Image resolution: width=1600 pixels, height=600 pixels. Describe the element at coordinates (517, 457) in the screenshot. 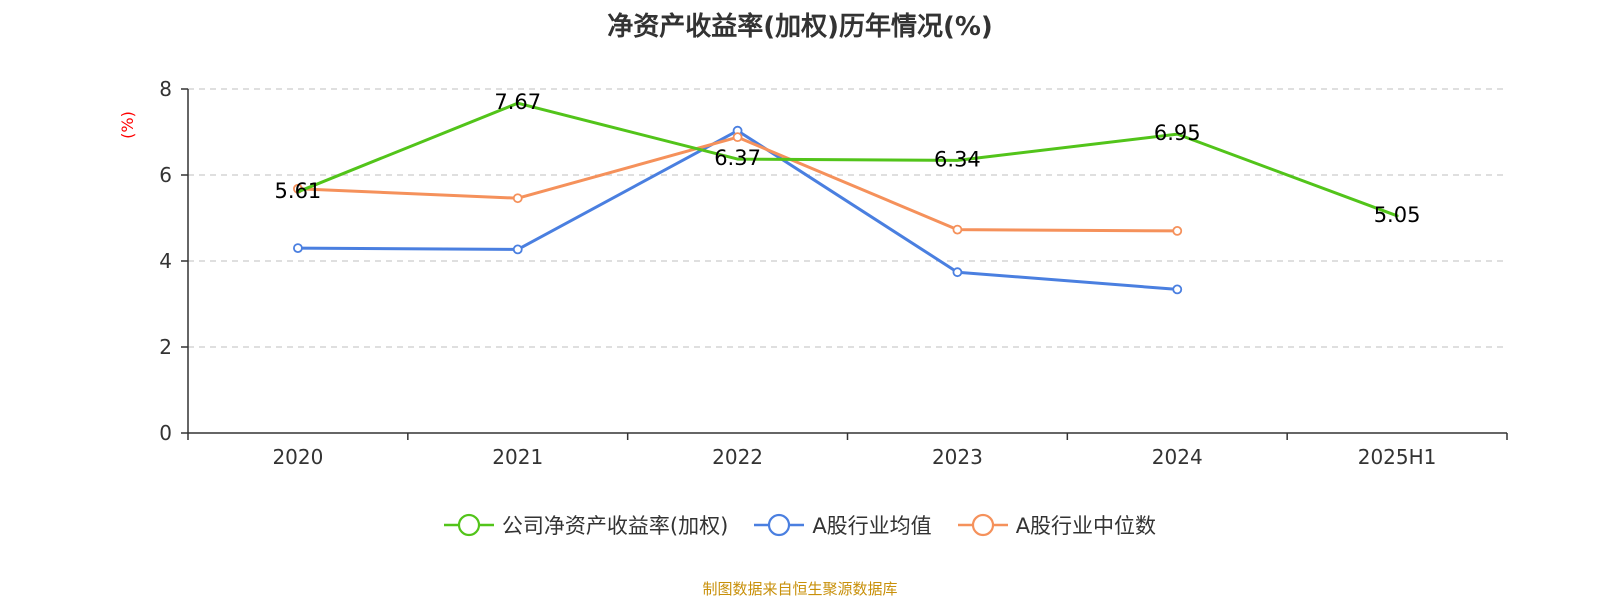

I see `x-tick-label: 2021` at that location.